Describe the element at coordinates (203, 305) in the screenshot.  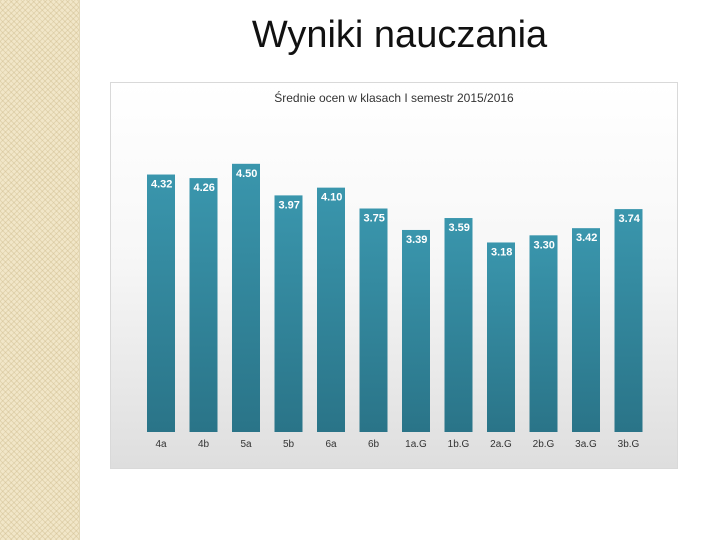
I see `bar-4b` at that location.